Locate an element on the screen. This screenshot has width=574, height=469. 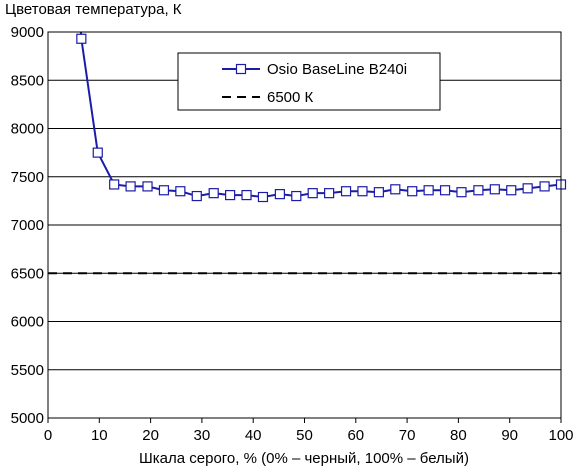
y-tick-label: 5500 is located at coordinates (27, 370).